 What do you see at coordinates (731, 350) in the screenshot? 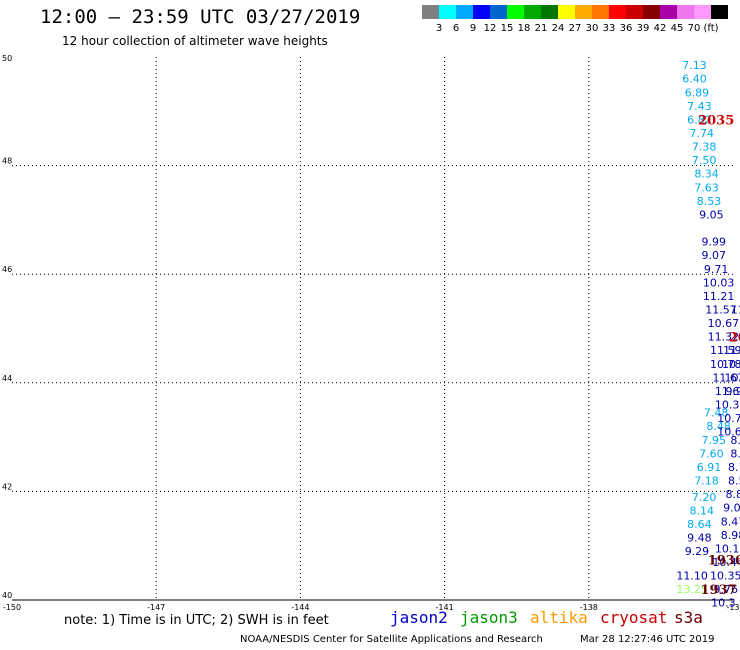
I see `wave-height-label: 11.1` at bounding box center [731, 350].